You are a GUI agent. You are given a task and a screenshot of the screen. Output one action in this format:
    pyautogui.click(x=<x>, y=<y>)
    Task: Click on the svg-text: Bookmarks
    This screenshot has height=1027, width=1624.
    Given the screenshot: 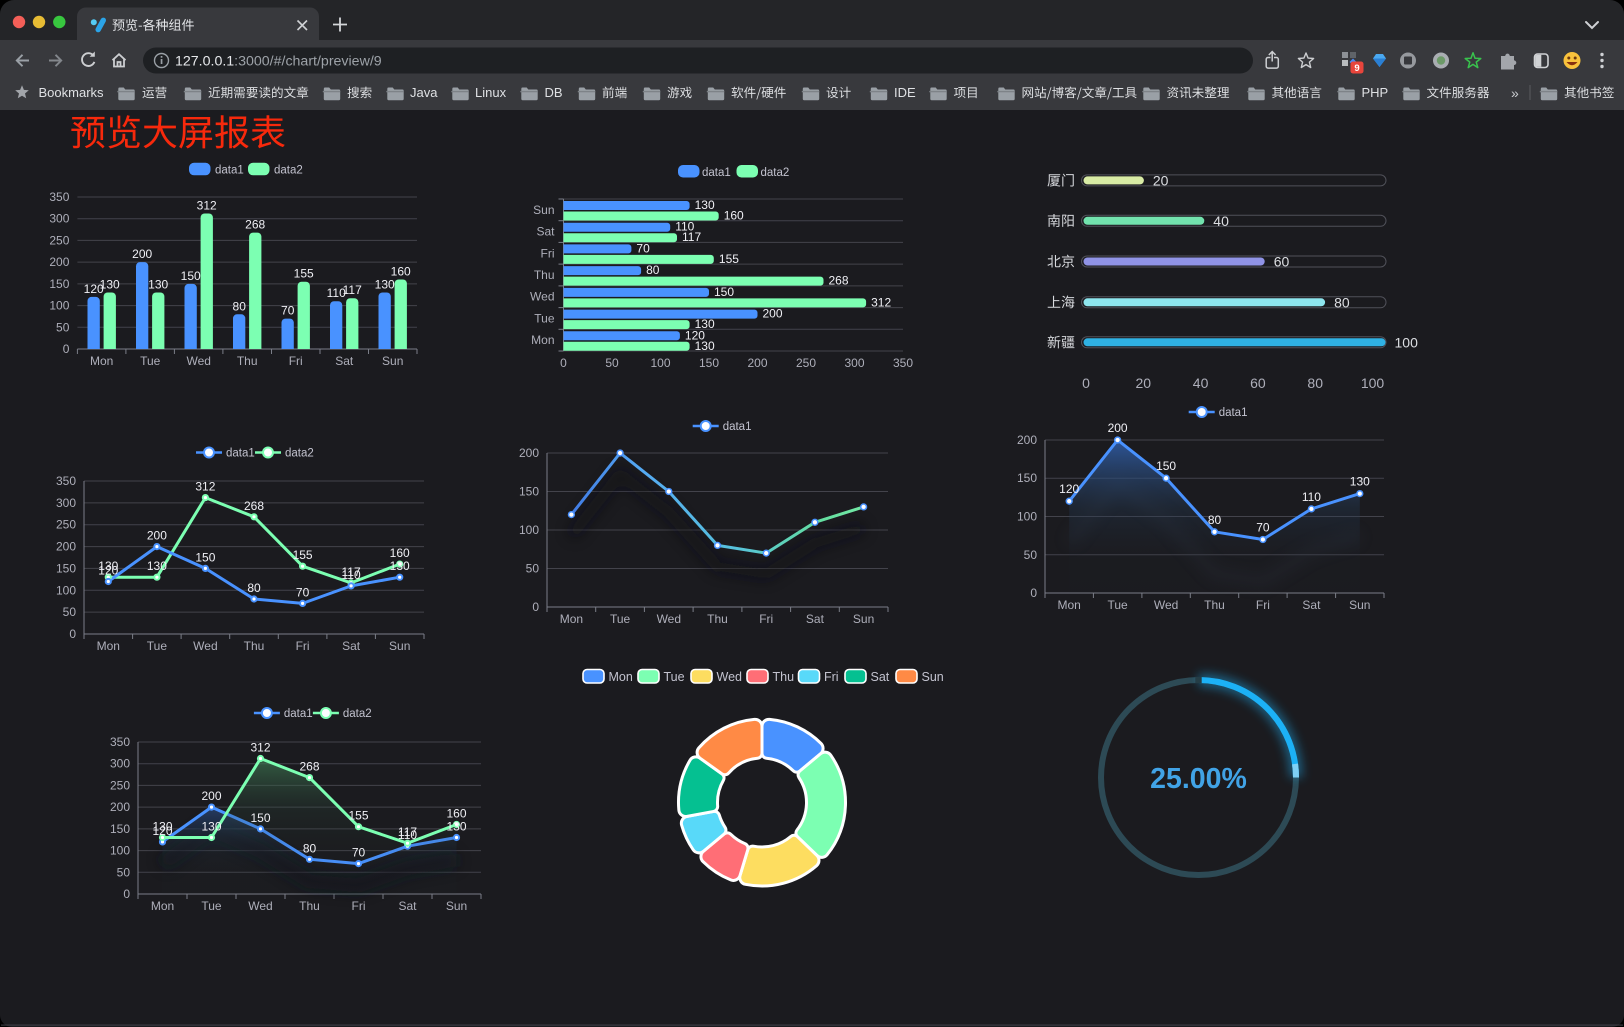 What is the action you would take?
    pyautogui.click(x=72, y=92)
    